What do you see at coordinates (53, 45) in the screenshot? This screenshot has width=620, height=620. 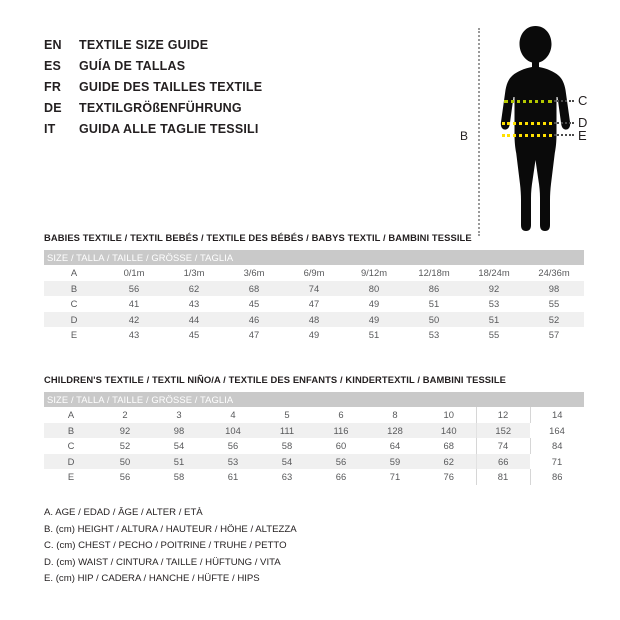 I see `language-code: EN` at bounding box center [53, 45].